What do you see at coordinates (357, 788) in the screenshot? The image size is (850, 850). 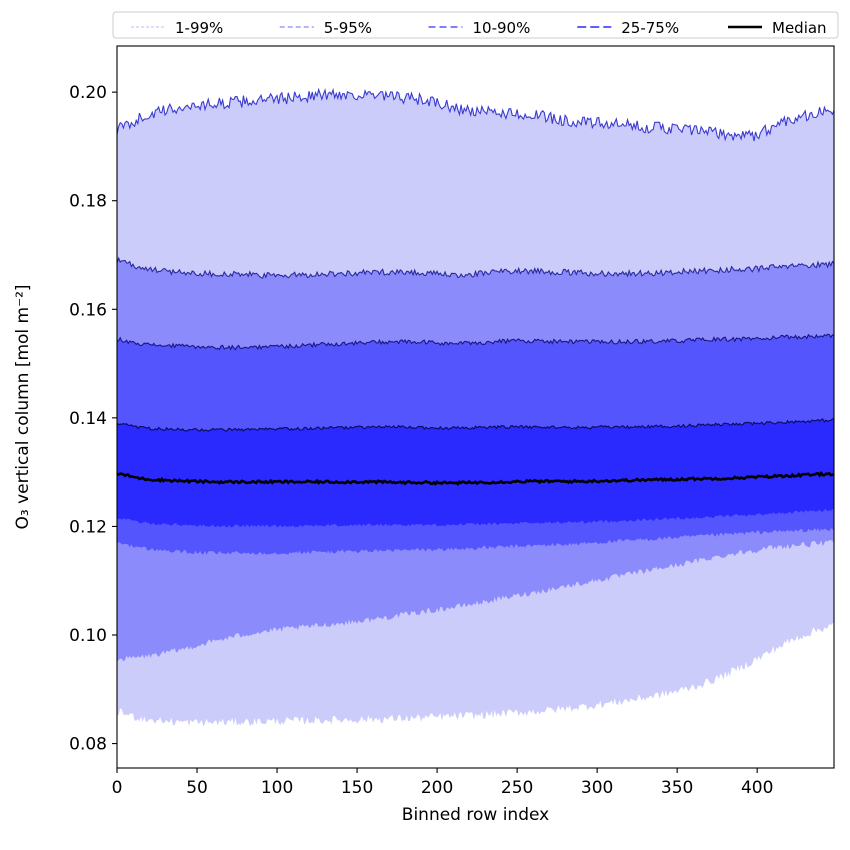 I see `x-tick-label-150: 150` at bounding box center [357, 788].